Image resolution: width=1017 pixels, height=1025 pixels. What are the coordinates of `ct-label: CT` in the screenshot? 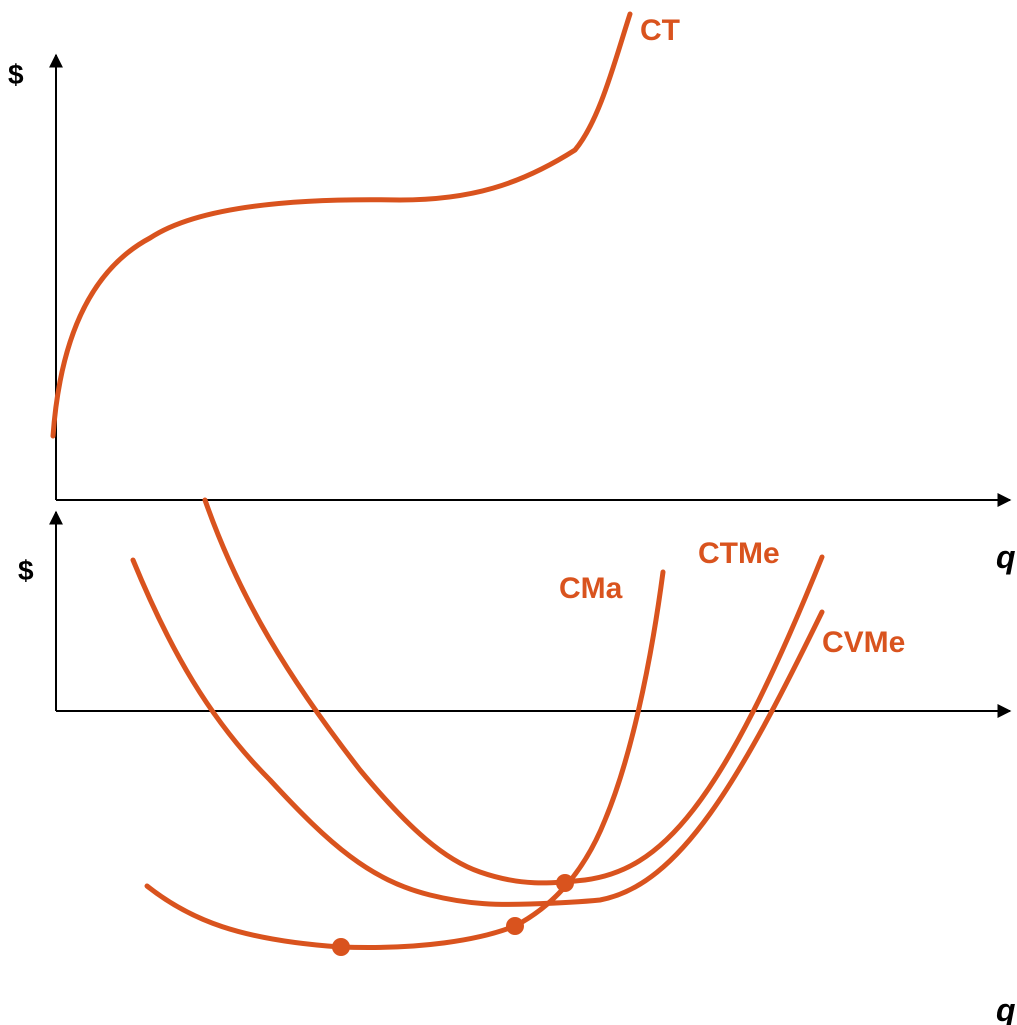 It's located at (660, 30).